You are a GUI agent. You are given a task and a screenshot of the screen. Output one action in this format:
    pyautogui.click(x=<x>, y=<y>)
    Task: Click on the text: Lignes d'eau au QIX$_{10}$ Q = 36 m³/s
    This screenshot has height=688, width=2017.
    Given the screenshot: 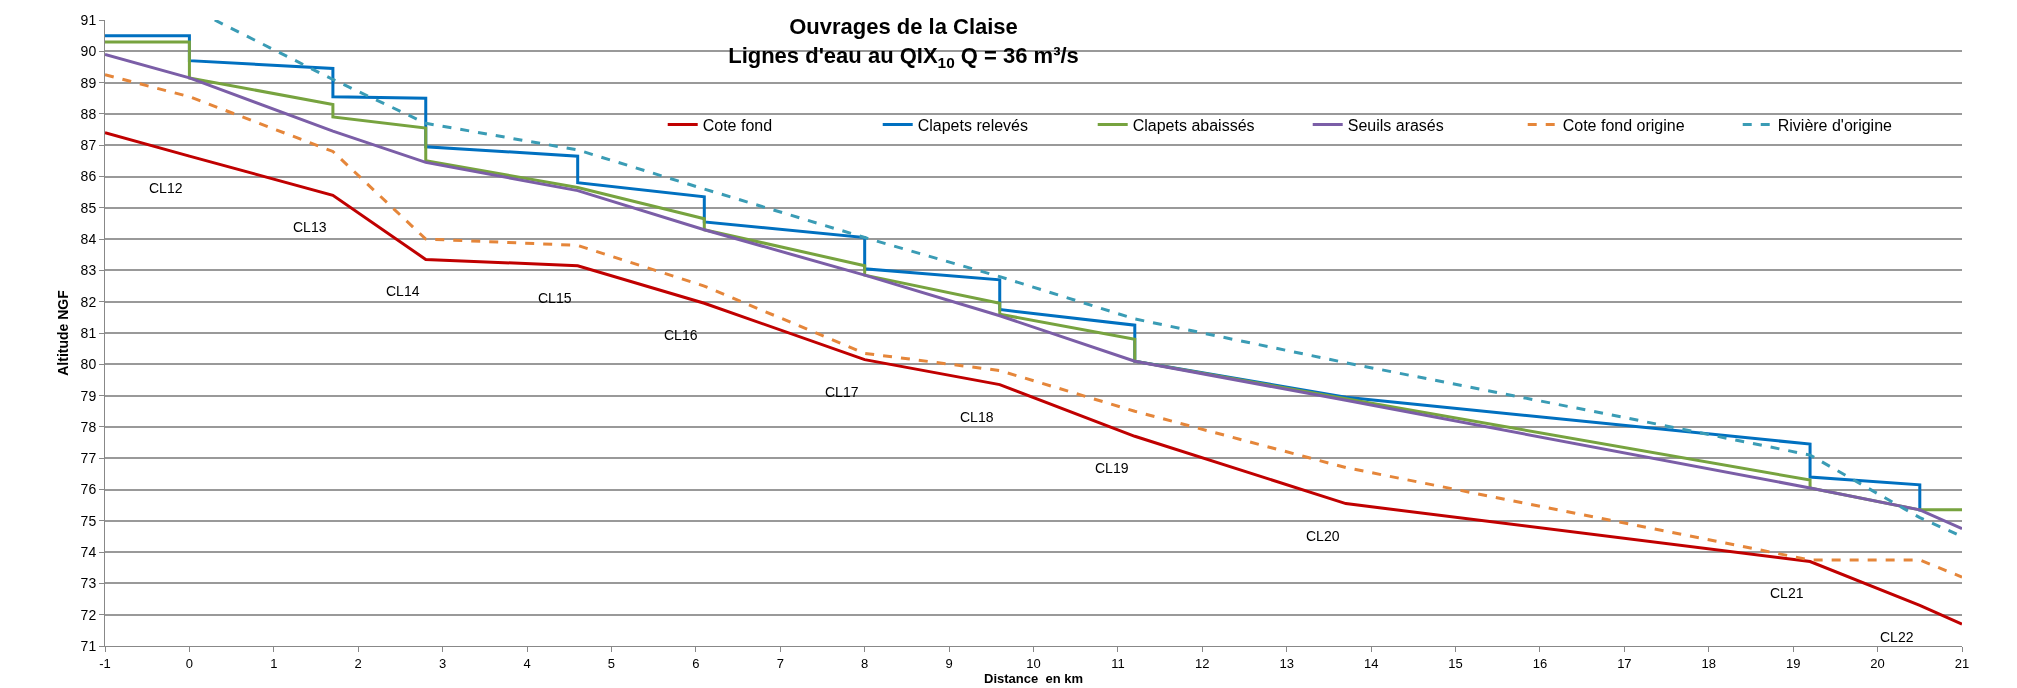 What is the action you would take?
    pyautogui.click(x=903, y=57)
    